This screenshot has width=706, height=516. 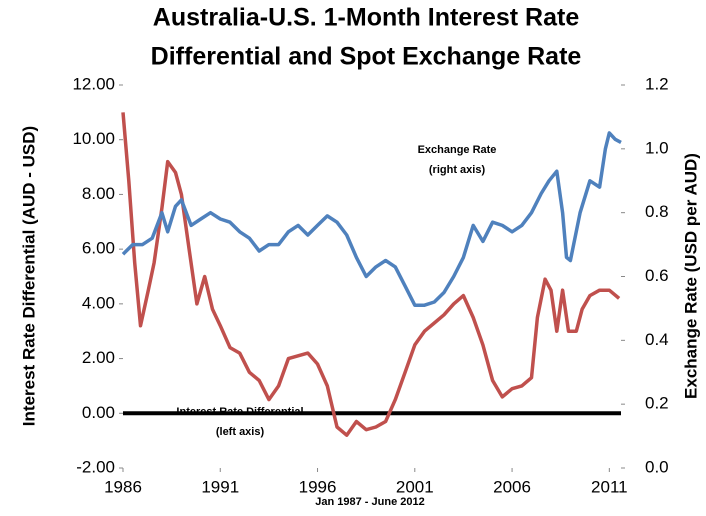 I want to click on x-axis-label: Jan 1987 - June 2012, so click(x=369, y=502).